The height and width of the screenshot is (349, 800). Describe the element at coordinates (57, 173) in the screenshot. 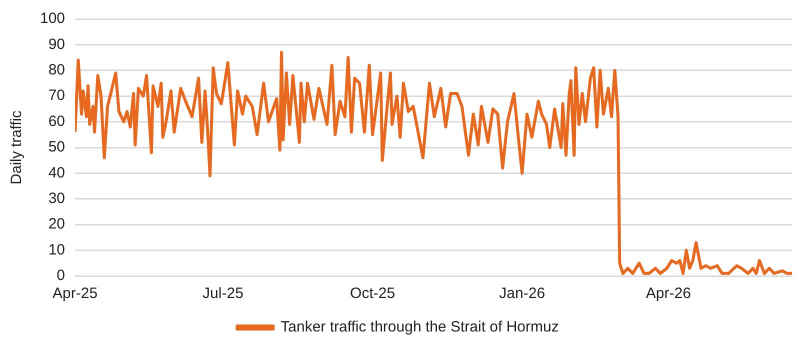

I see `y-tick-label: 40` at that location.